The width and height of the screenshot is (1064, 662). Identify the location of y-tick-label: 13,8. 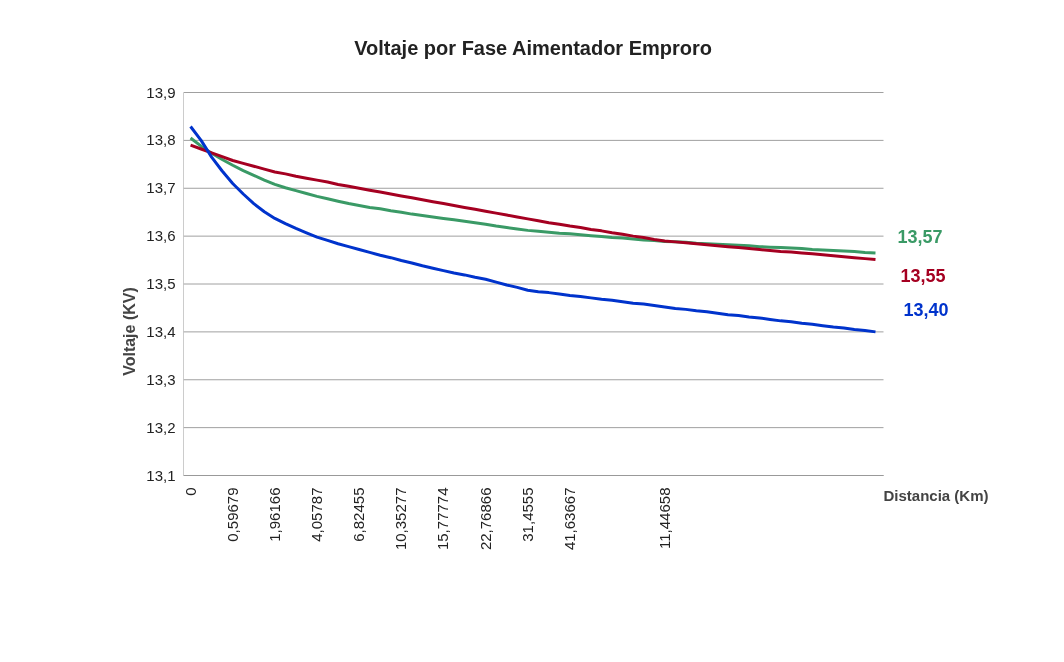
(161, 140).